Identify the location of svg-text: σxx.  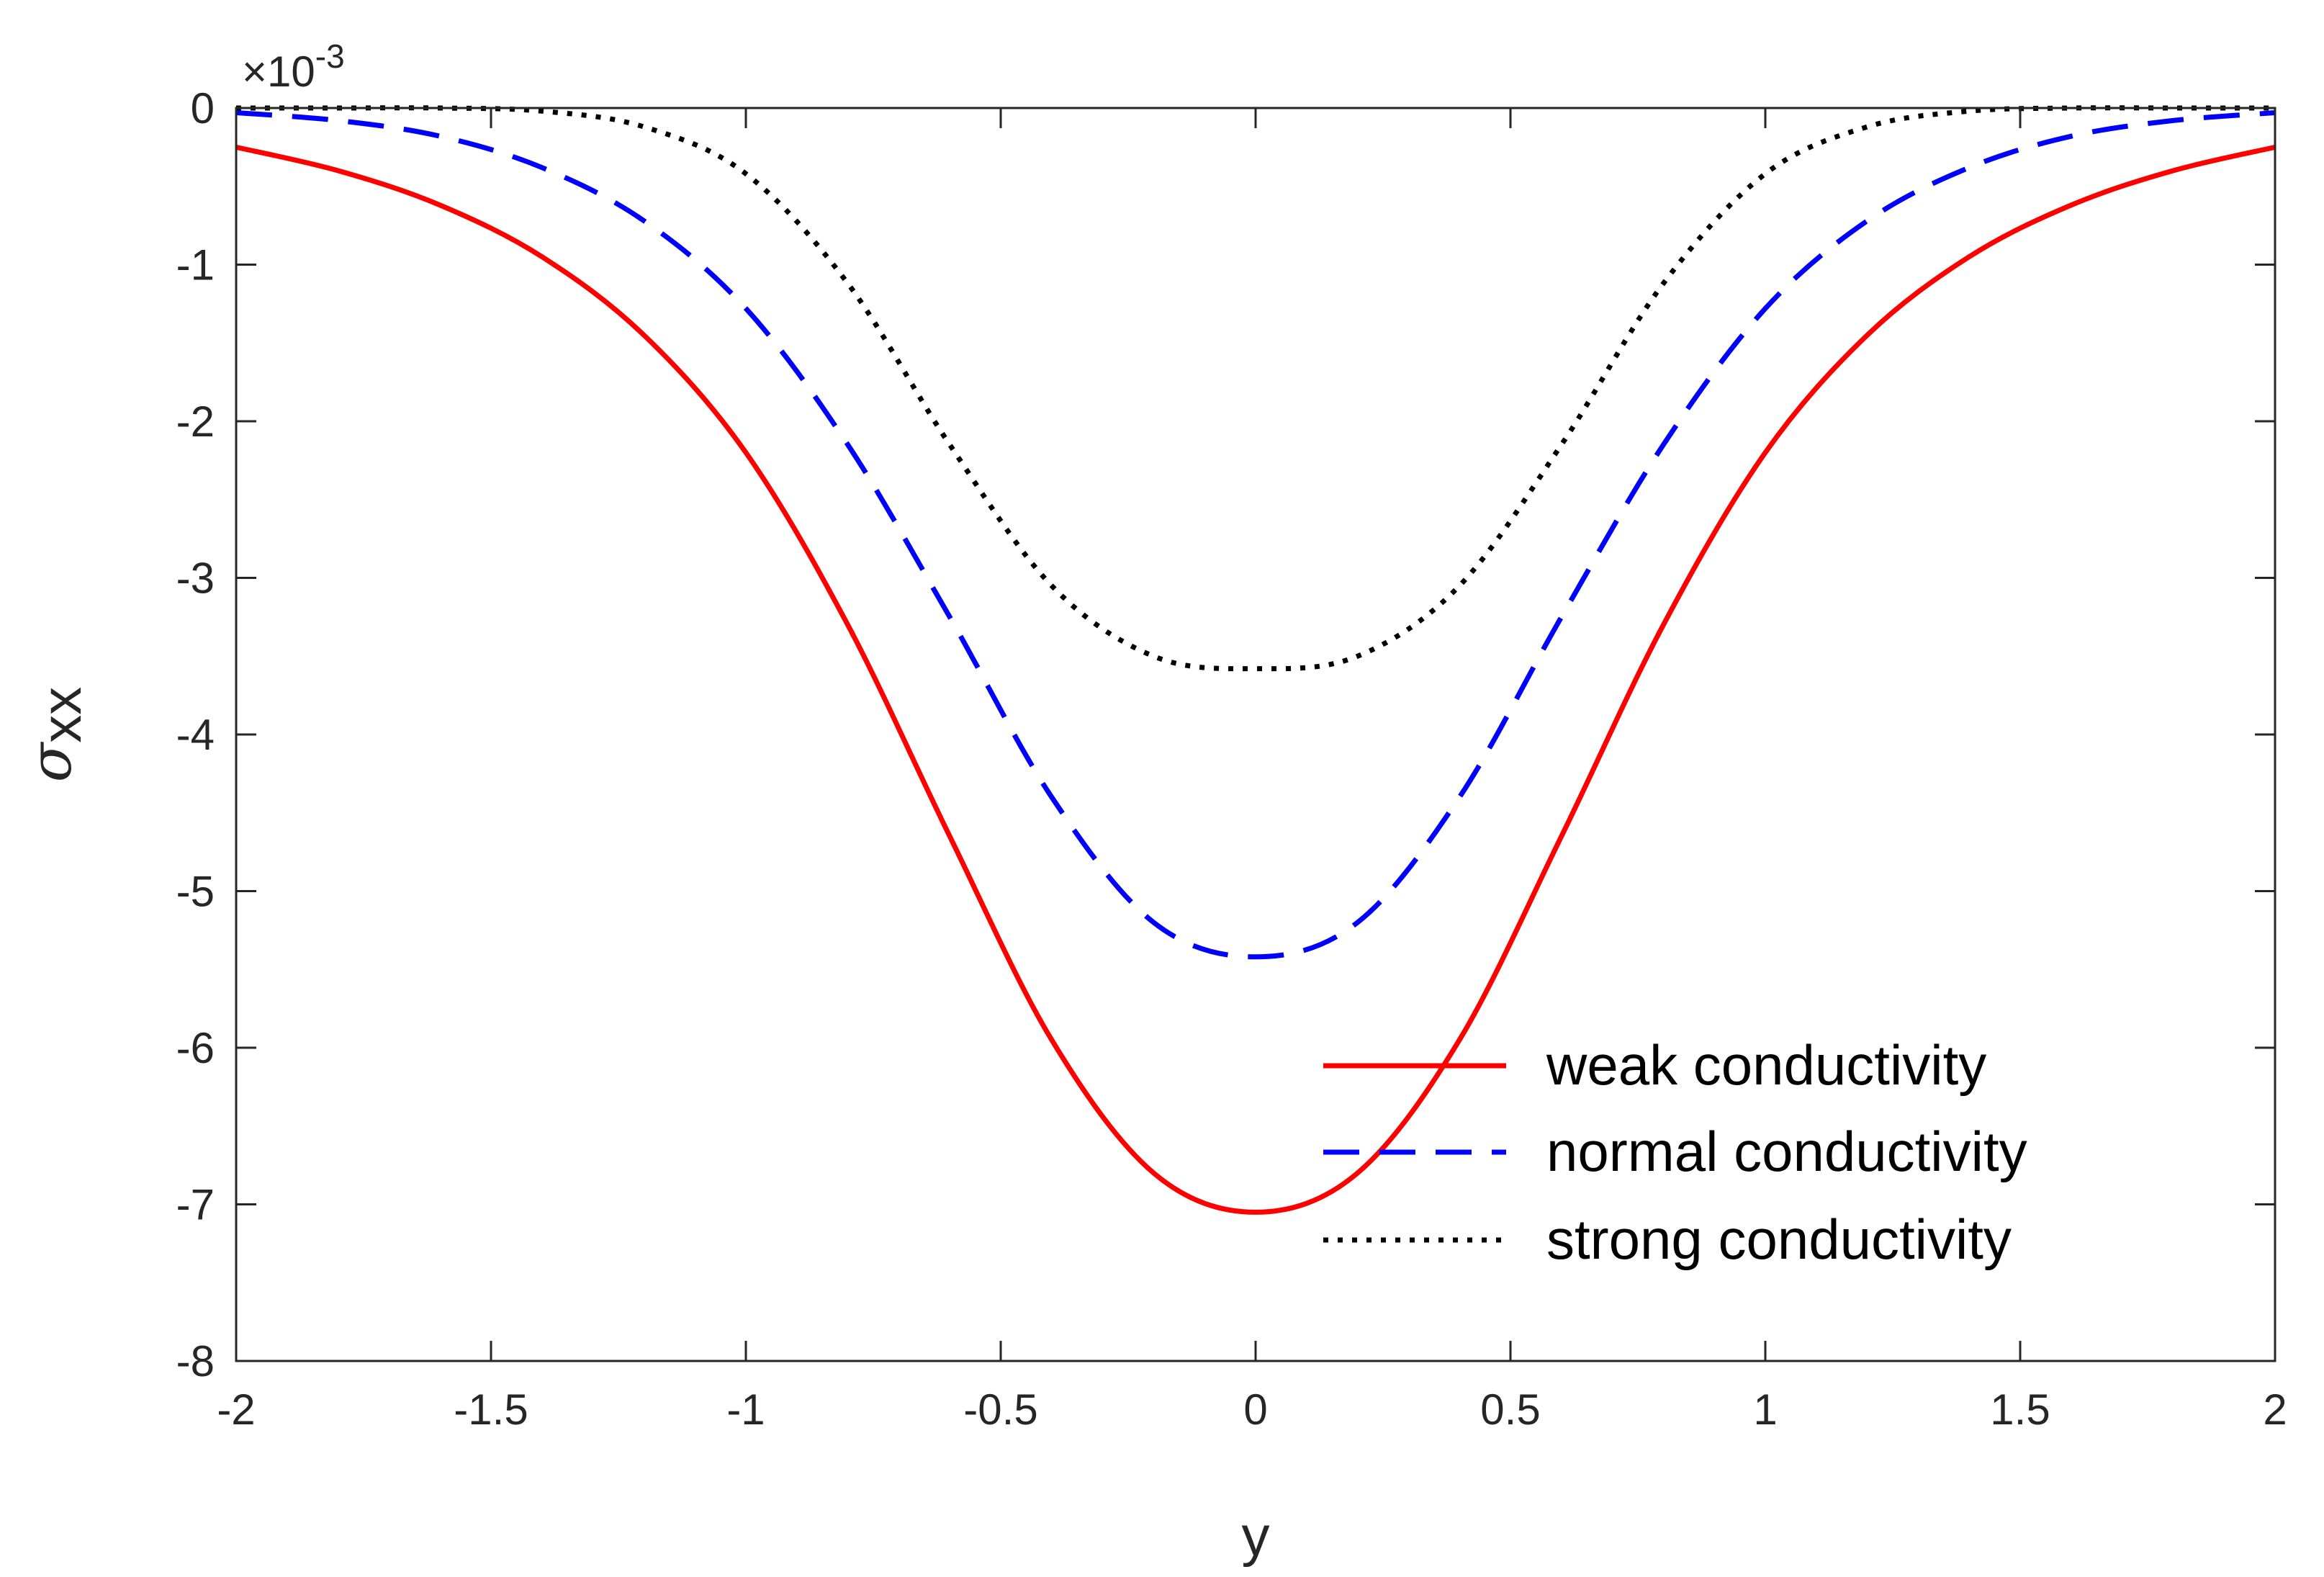
(55, 735).